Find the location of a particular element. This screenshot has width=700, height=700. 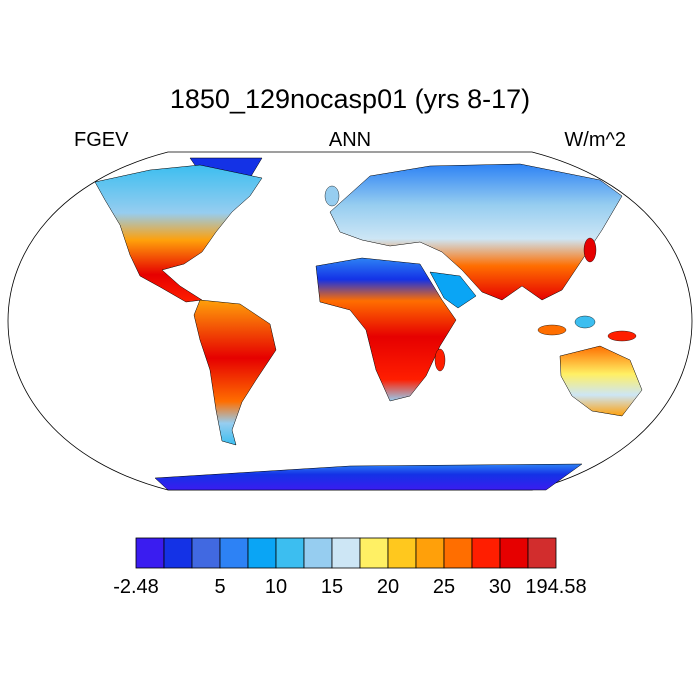

arabia is located at coordinates (453, 290).